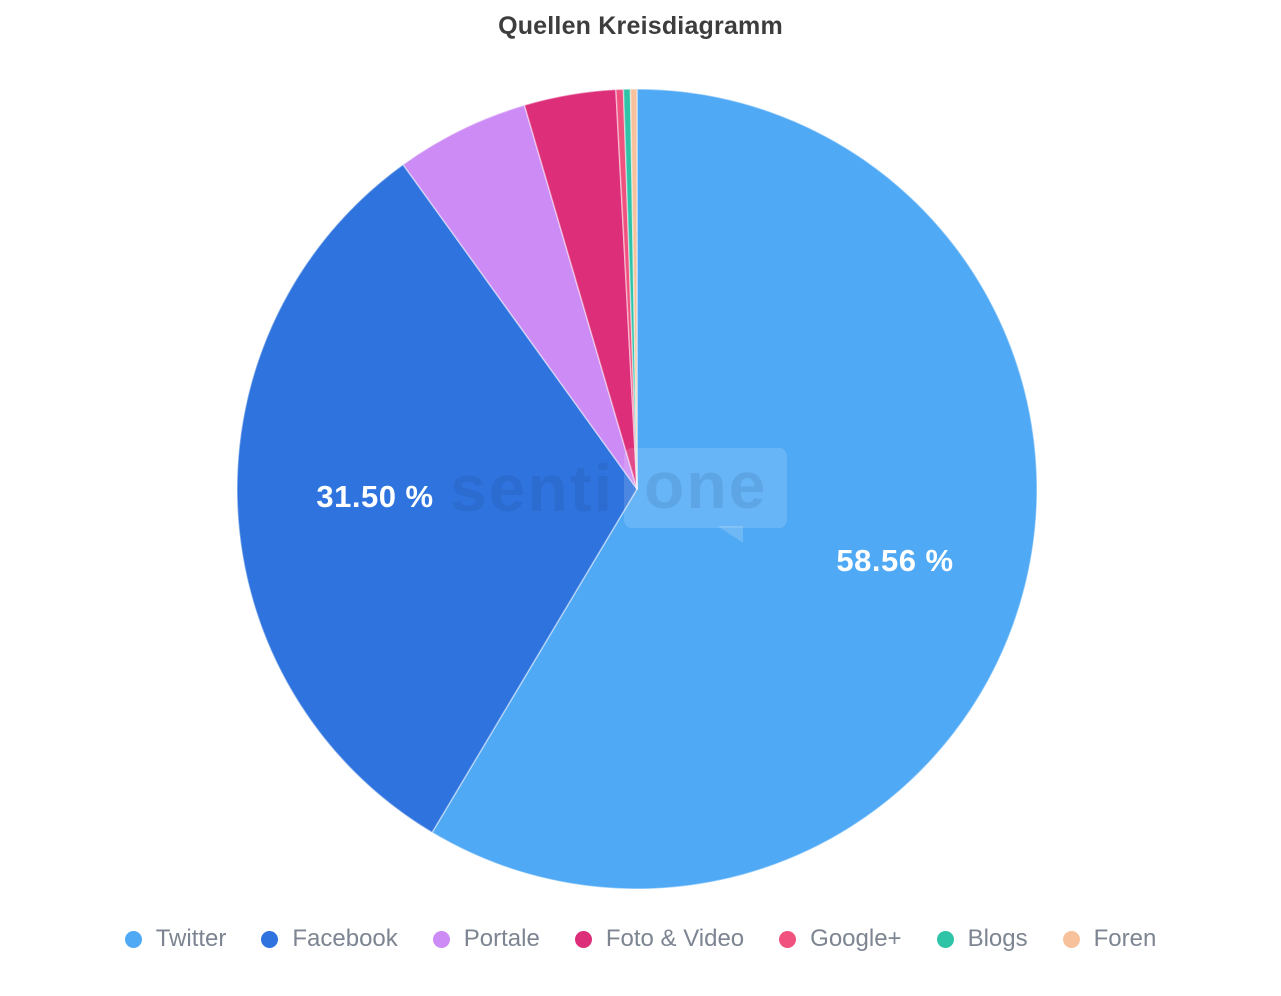 The width and height of the screenshot is (1281, 996). What do you see at coordinates (640, 26) in the screenshot?
I see `chart-title: Quellen Kreisdiagramm` at bounding box center [640, 26].